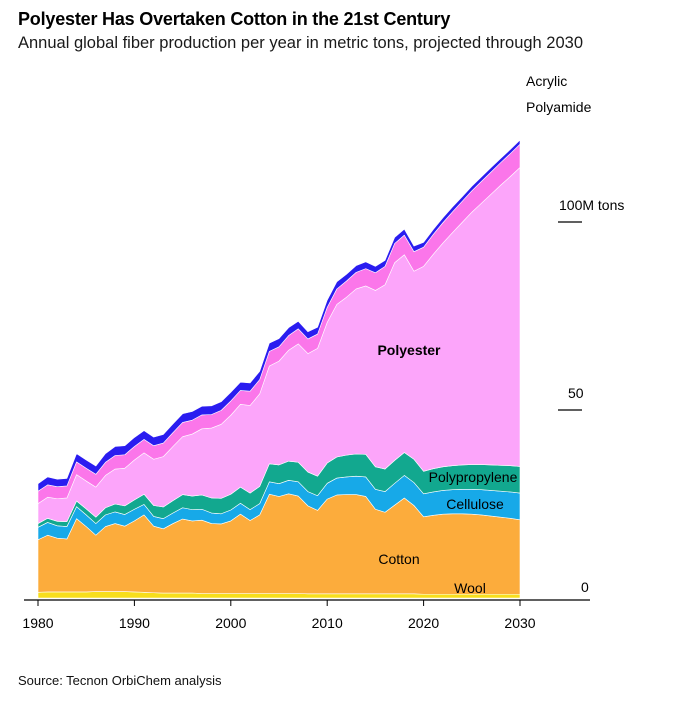 This screenshot has height=704, width=674. I want to click on series-label-polyester: Polyester, so click(409, 350).